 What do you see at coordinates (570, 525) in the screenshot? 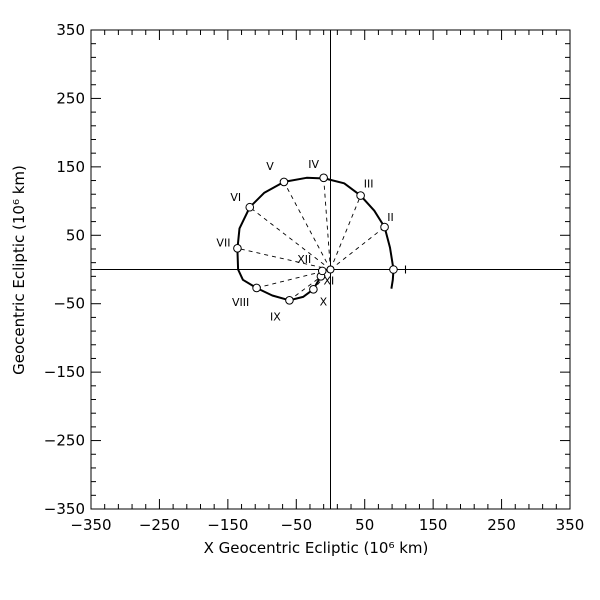
I see `x-tick-label: 350` at bounding box center [570, 525].